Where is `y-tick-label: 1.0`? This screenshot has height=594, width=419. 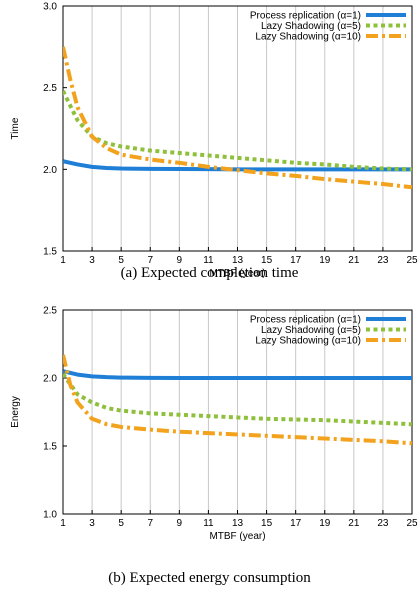 y-tick-label: 1.0 is located at coordinates (50, 515).